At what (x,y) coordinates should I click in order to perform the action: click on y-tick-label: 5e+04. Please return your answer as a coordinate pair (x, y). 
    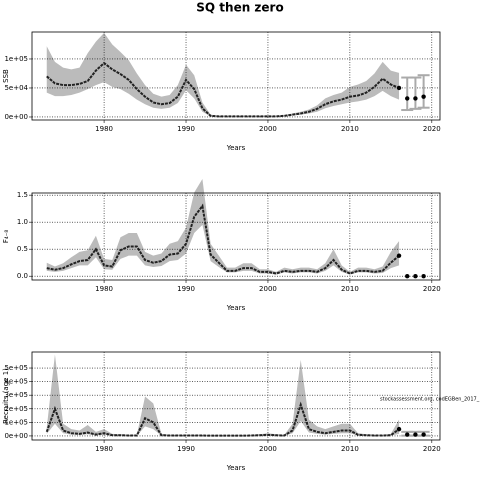
    Looking at the image, I should click on (16, 88).